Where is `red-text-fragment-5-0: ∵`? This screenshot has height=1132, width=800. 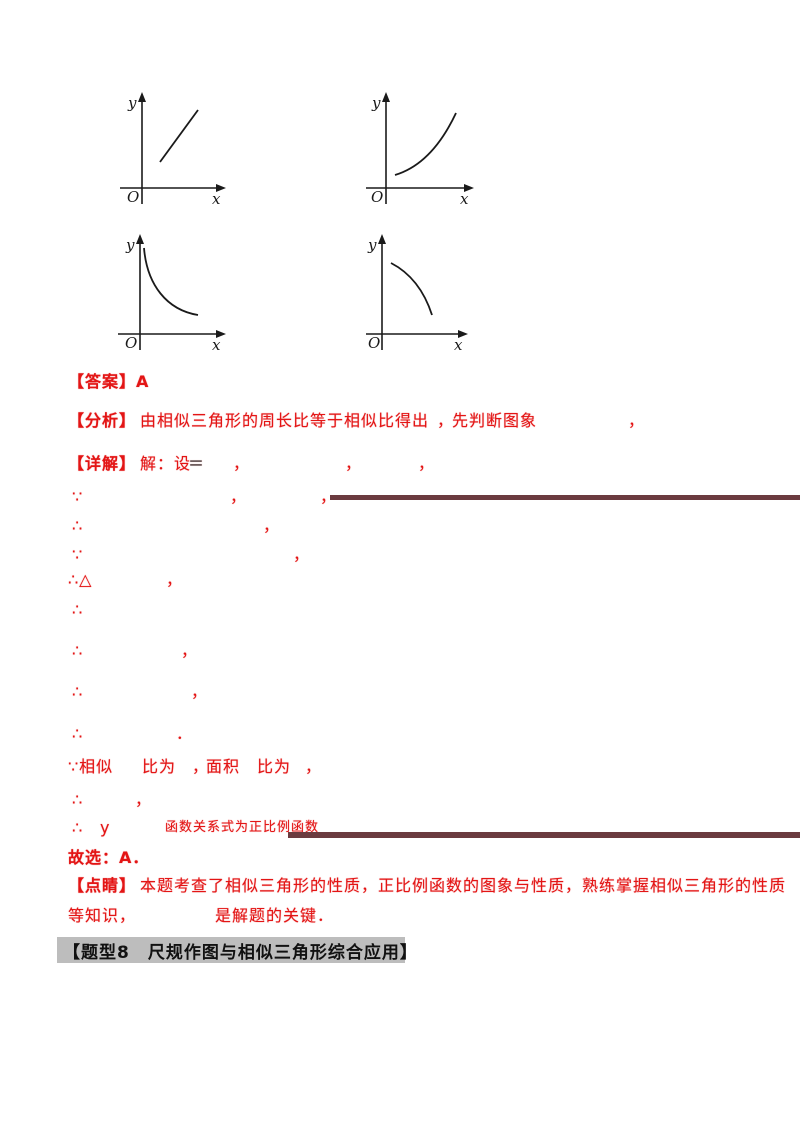 red-text-fragment-5-0: ∵ is located at coordinates (78, 554).